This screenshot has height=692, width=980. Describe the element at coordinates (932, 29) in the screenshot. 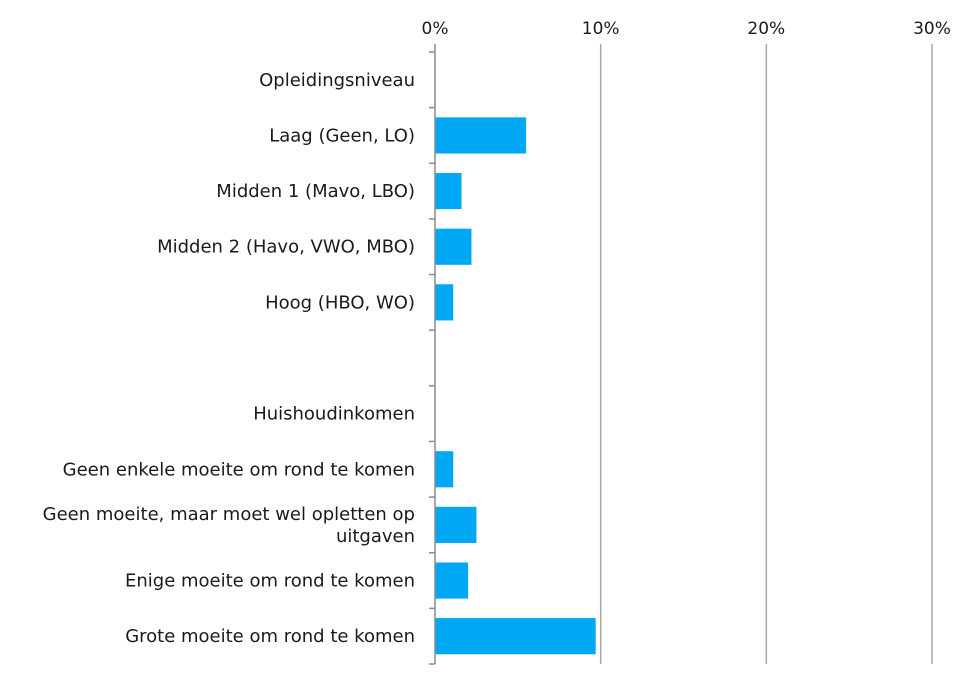

I see `x-tick-label: 30%` at that location.